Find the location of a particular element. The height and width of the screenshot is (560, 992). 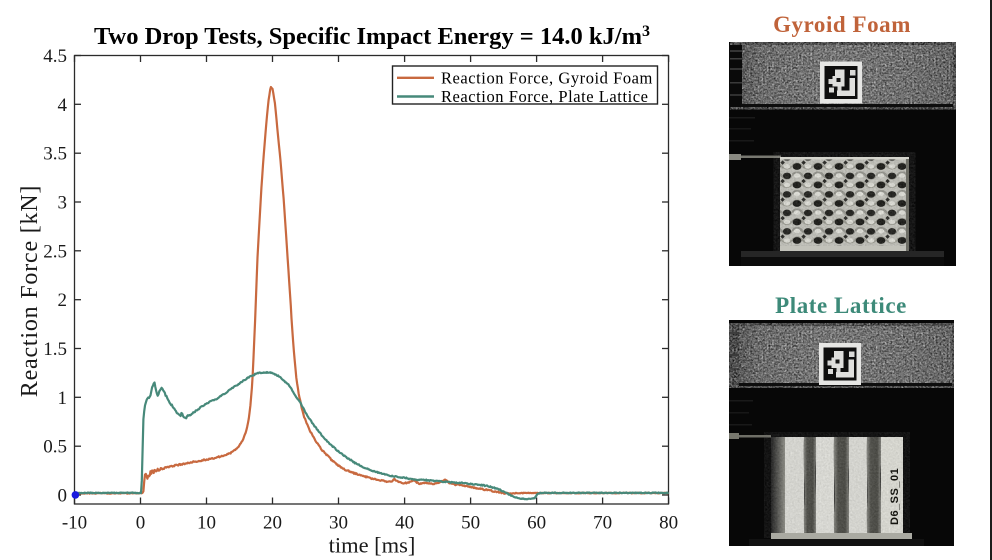

svg-text: 2 is located at coordinates (63, 300).